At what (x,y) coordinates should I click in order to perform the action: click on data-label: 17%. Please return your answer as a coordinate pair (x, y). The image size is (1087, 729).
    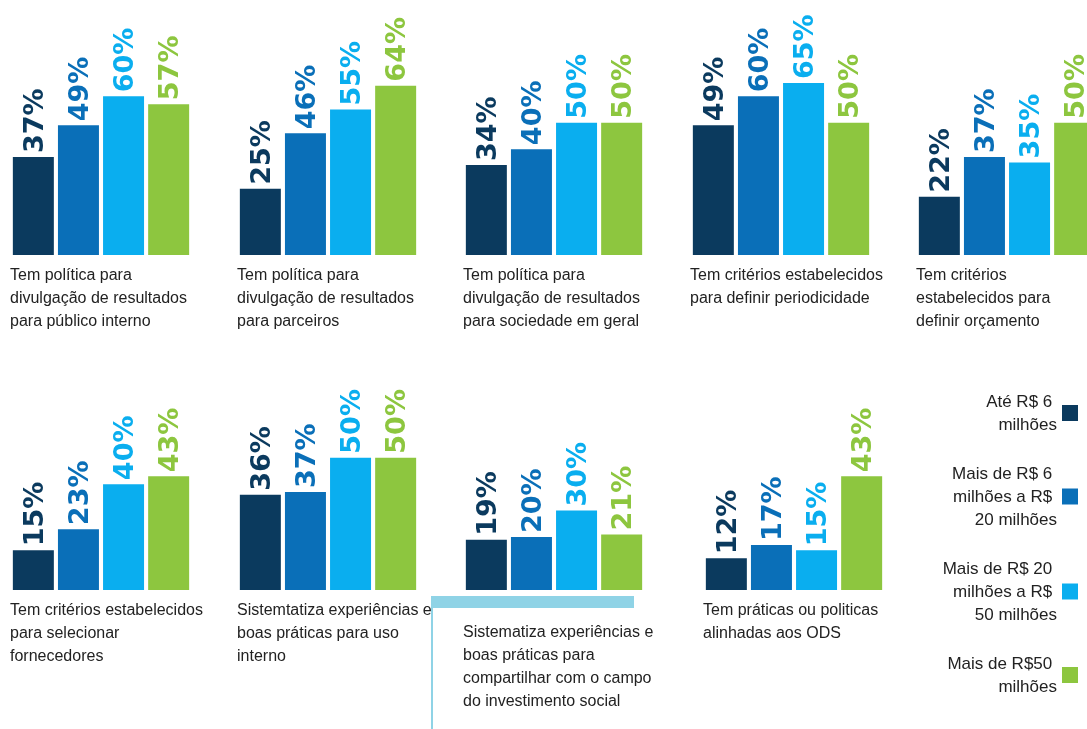
    Looking at the image, I should click on (771, 509).